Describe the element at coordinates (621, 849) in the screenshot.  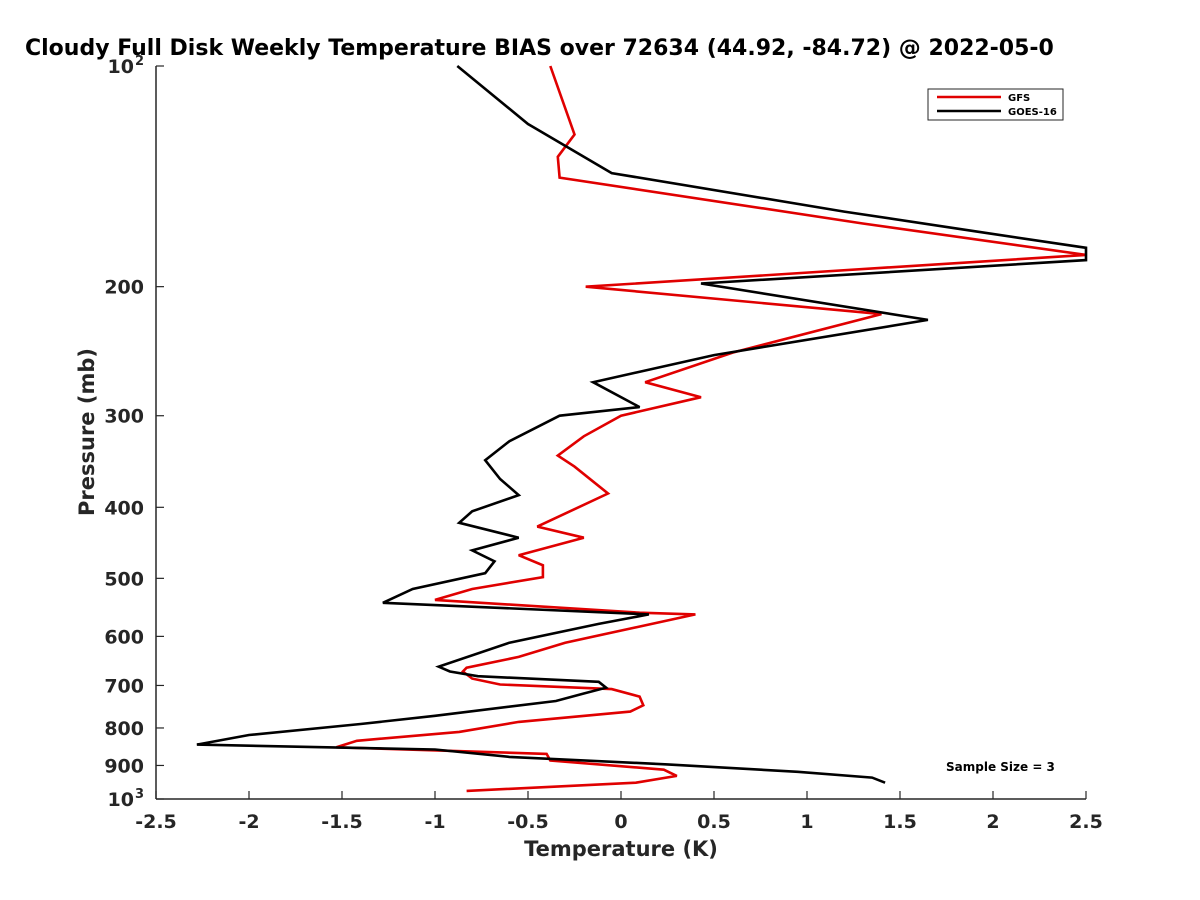
I see `x-axis-label: Temperature (K)` at that location.